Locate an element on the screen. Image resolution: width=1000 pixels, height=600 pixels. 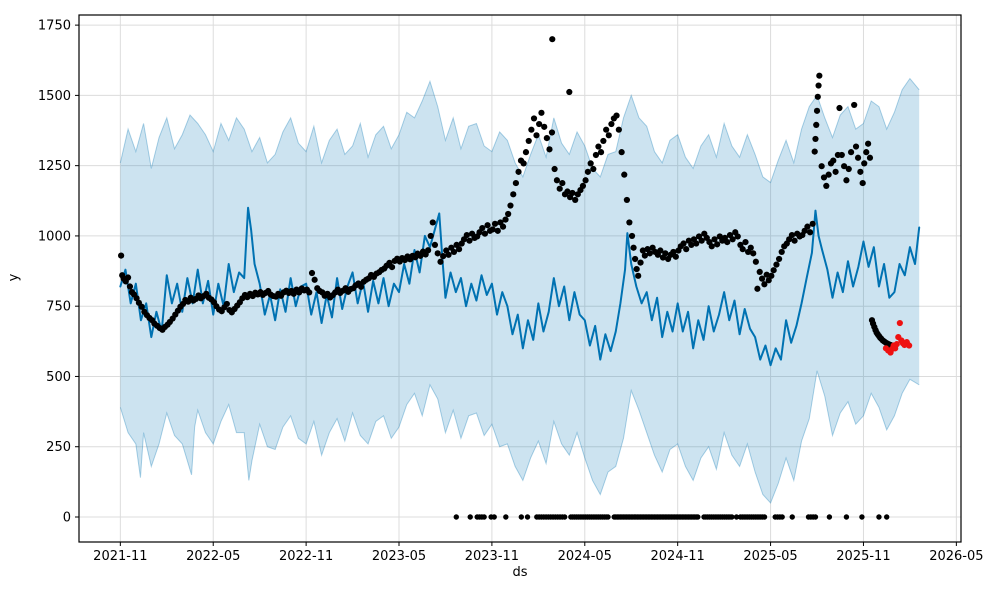
svg-text: 1750 is located at coordinates (54, 26).